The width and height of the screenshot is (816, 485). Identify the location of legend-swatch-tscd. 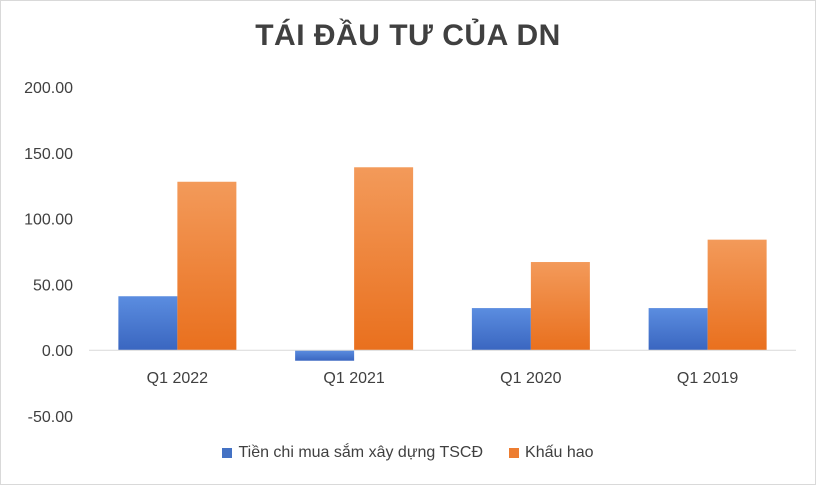
(227, 453).